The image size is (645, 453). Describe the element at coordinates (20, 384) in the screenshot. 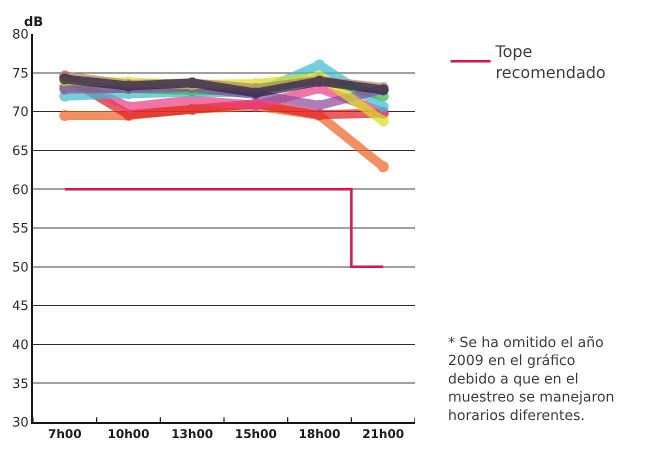

I see `y-tick-label: 35` at that location.